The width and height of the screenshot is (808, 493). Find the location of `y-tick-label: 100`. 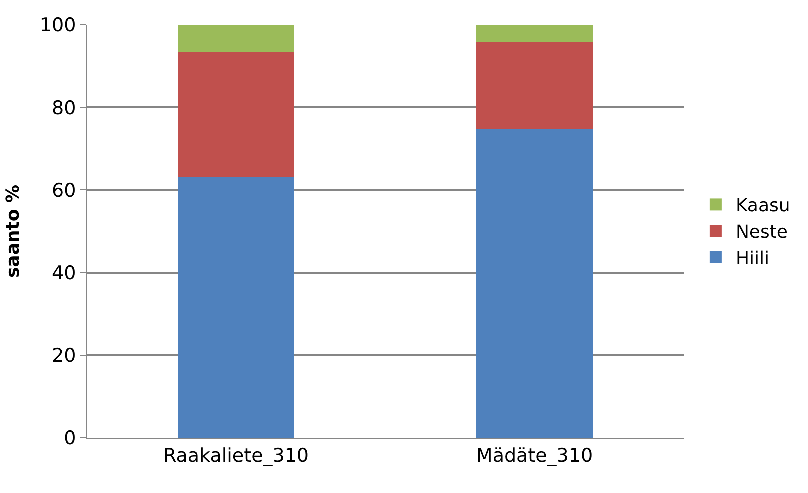

y-tick-label: 100 is located at coordinates (58, 25).